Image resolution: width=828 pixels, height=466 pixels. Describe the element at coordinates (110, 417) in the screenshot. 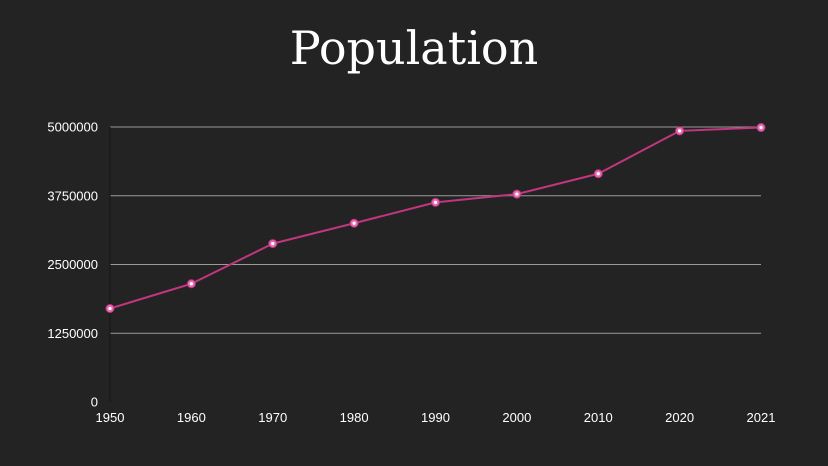

I see `x-tick-label: 1950` at that location.